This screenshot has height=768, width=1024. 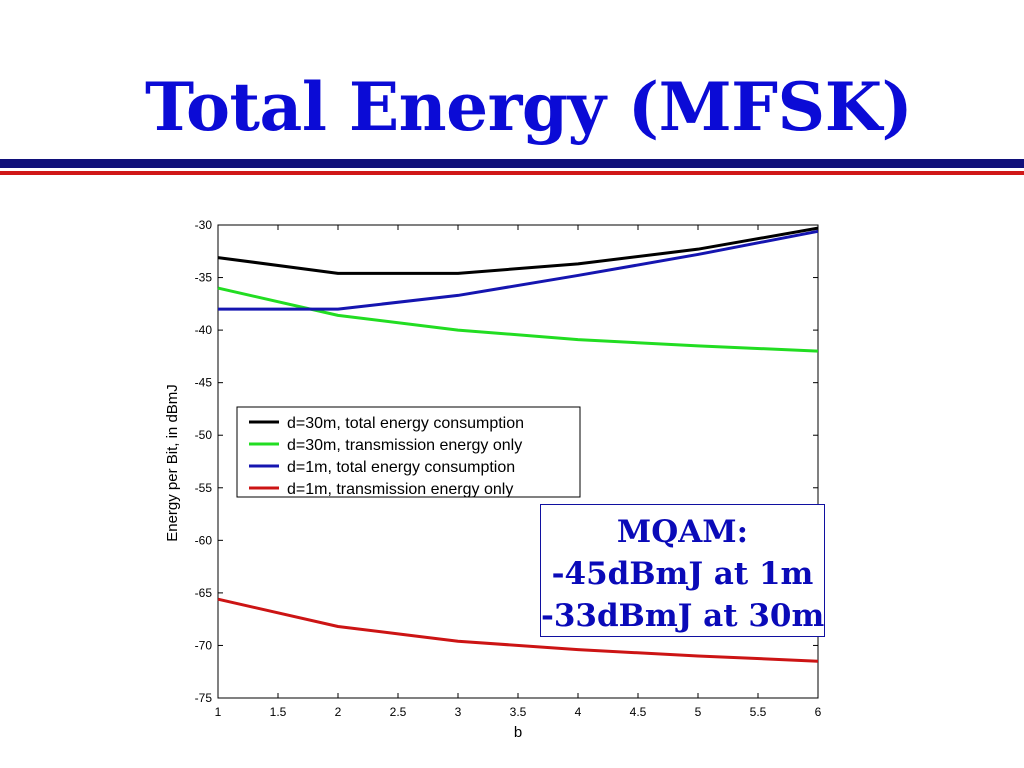 What do you see at coordinates (400, 489) in the screenshot?
I see `legend-label: d=1m, transmission energy only` at bounding box center [400, 489].